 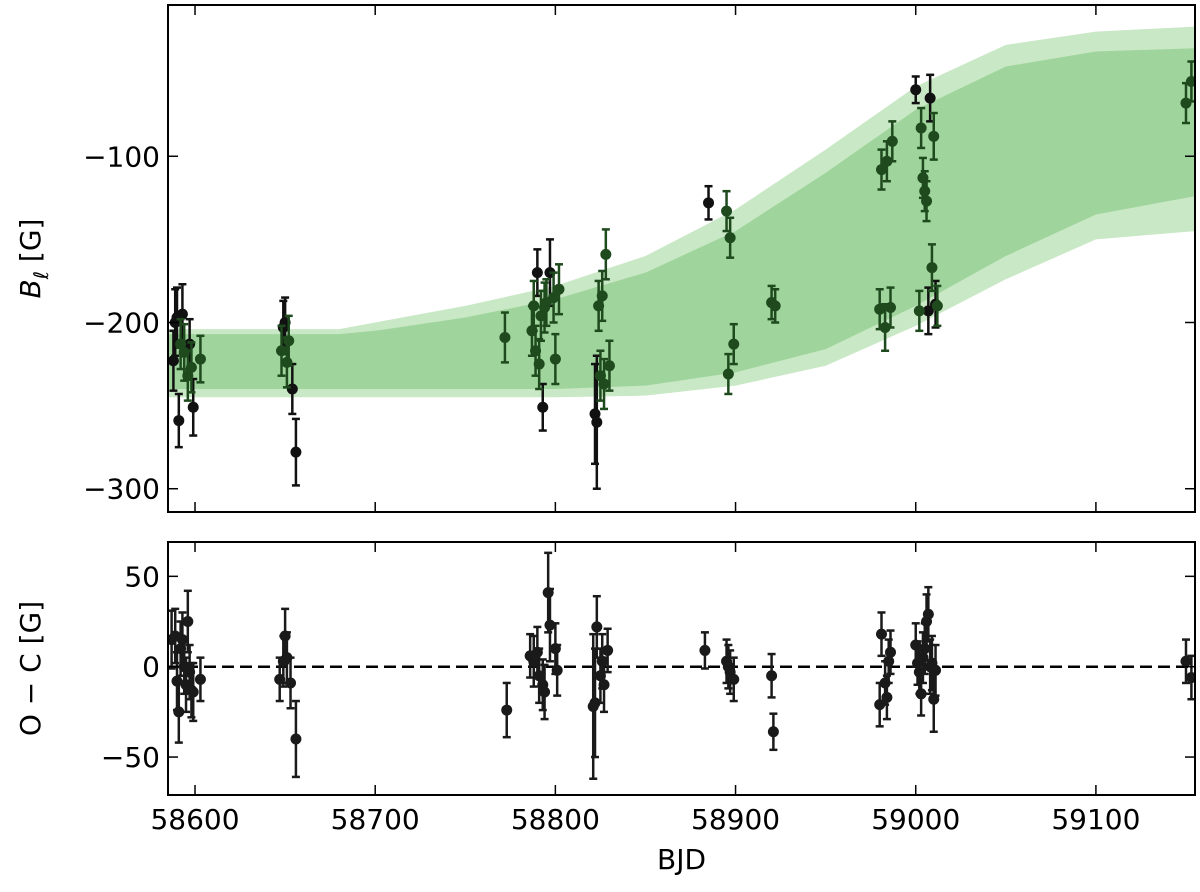 I want to click on x-tick-label: 58600, so click(x=194, y=819).